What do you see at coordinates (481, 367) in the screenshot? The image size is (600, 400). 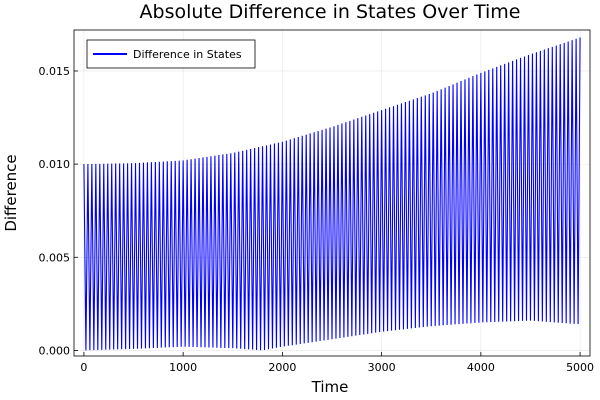 I see `x-tick-label: 4000` at bounding box center [481, 367].